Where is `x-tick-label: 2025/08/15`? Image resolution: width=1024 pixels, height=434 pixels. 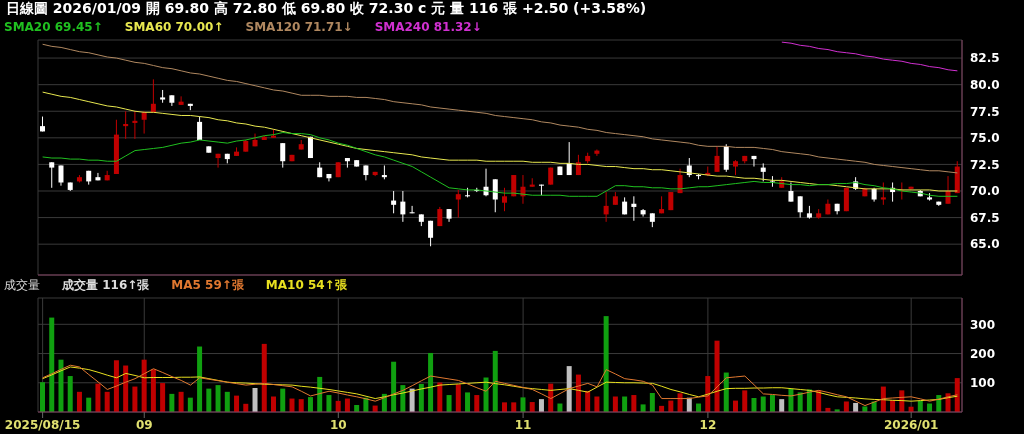 x-tick-label: 2025/08/15 is located at coordinates (42, 424).